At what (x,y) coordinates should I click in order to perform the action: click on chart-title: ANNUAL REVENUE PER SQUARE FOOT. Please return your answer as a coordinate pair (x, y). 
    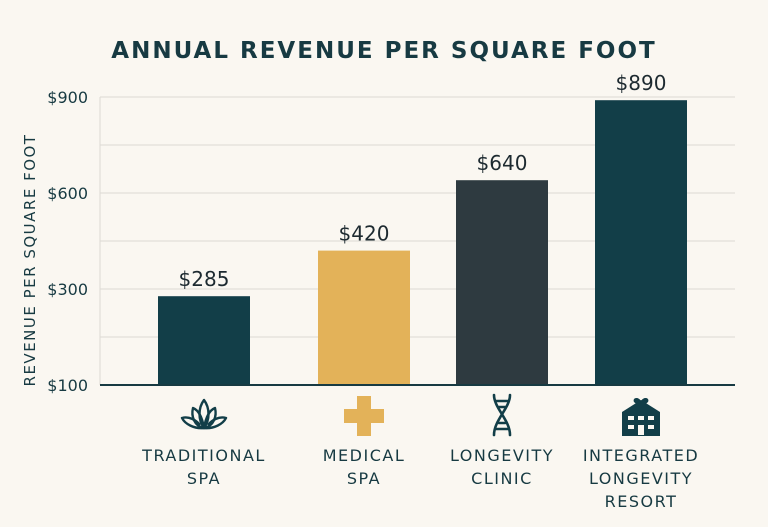
    Looking at the image, I should click on (384, 51).